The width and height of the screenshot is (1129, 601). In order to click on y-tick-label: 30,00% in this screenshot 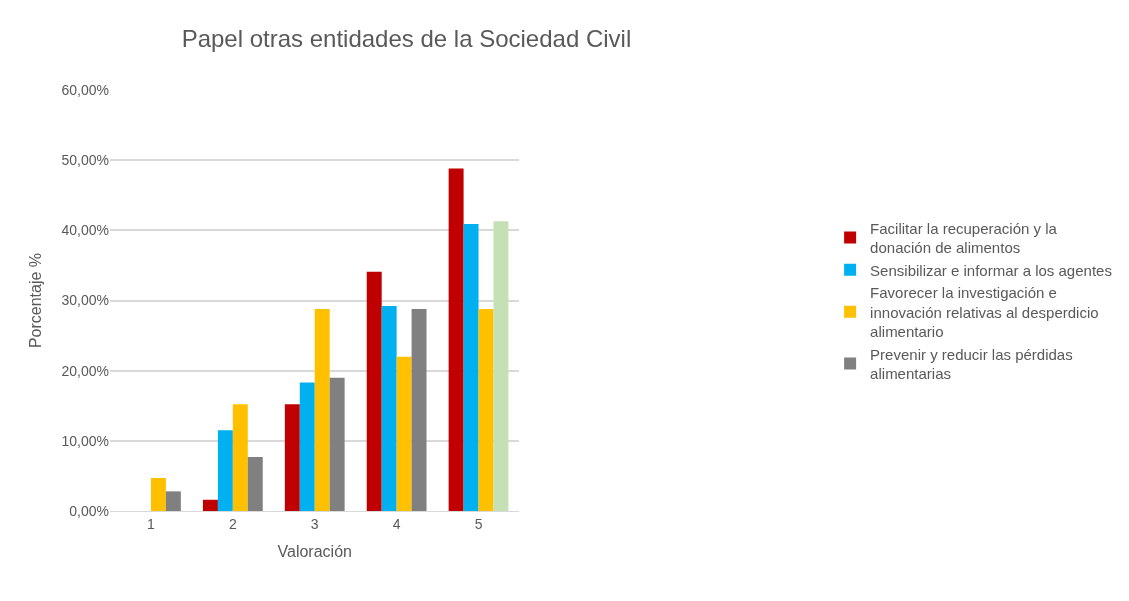, I will do `click(85, 300)`.